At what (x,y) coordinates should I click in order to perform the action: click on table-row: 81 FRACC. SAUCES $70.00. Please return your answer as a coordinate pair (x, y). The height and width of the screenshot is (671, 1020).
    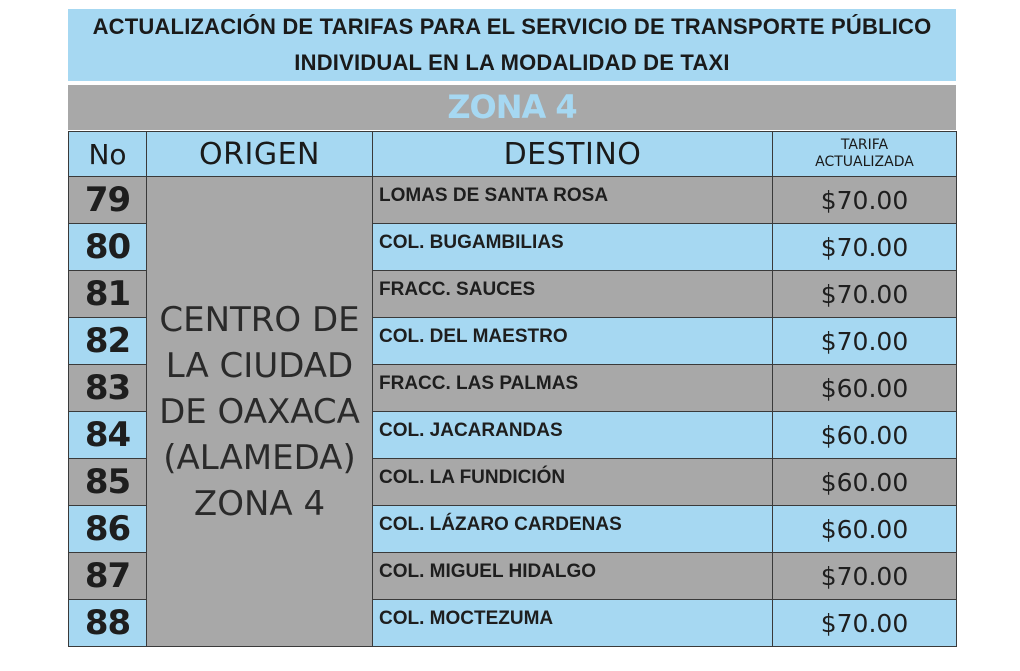
    Looking at the image, I should click on (512, 294).